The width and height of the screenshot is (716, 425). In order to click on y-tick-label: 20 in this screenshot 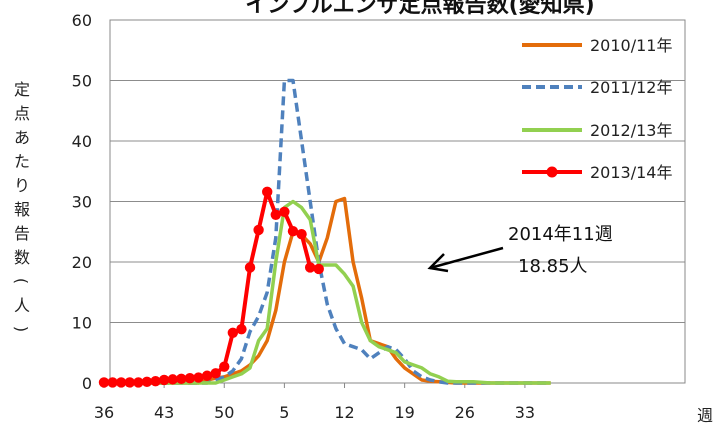, I will do `click(82, 262)`.